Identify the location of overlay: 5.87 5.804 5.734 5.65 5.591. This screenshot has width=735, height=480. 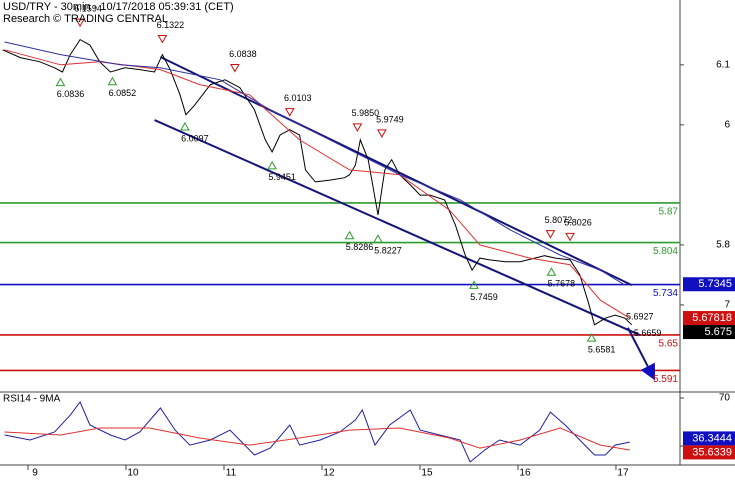
(665, 296).